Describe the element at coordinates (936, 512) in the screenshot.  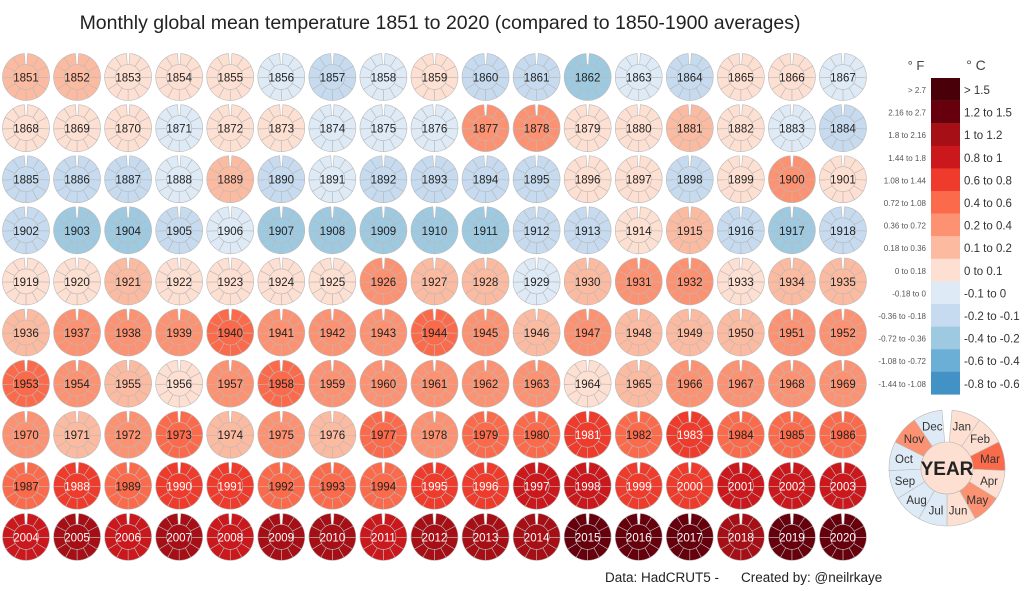
I see `key-month-label: Jul` at that location.